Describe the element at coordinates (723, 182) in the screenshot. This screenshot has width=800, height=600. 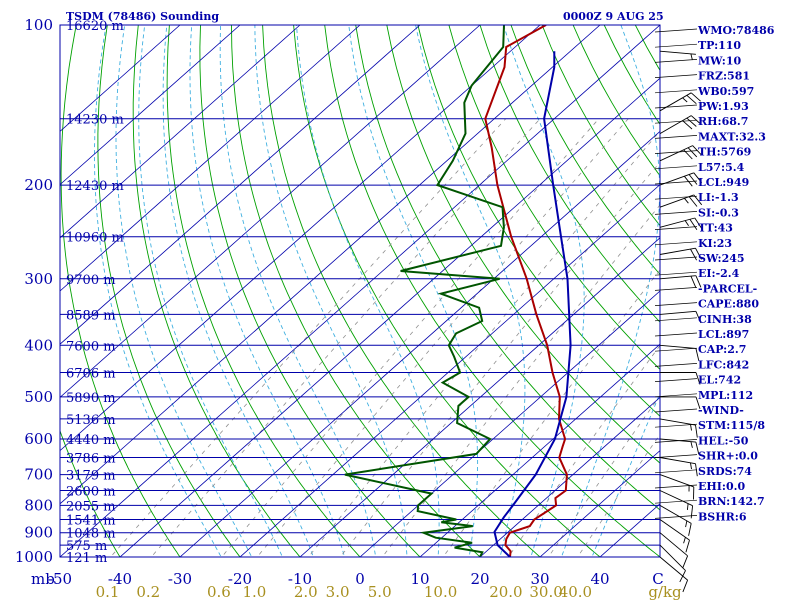
I see `index-value: LCL:949` at that location.